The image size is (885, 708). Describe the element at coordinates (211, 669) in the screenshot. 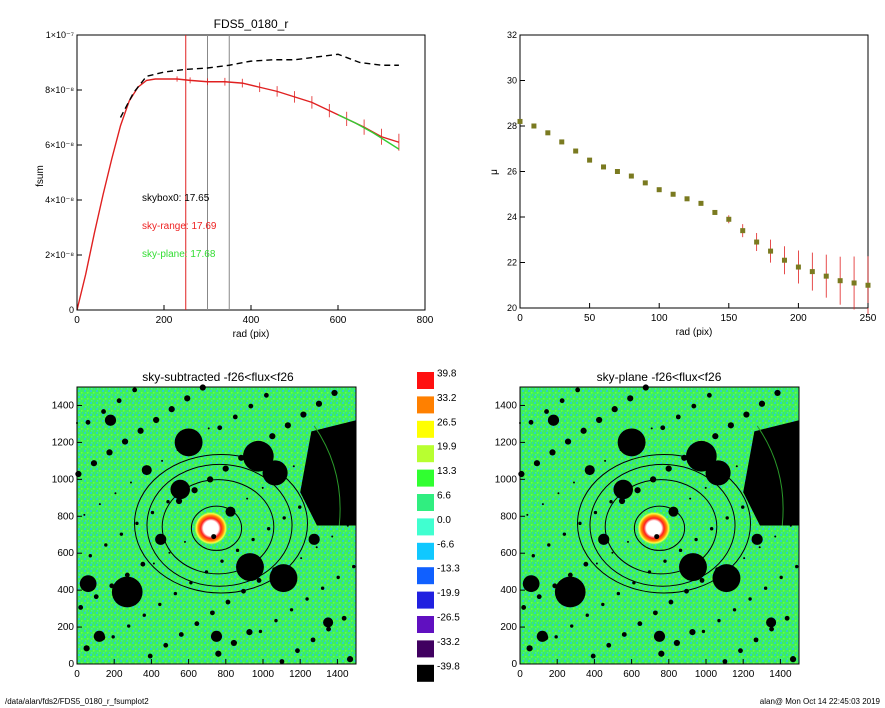

I see `sky-subtracted-x-ticks: 0 200 400 600 800 1000 1200 1400` at that location.